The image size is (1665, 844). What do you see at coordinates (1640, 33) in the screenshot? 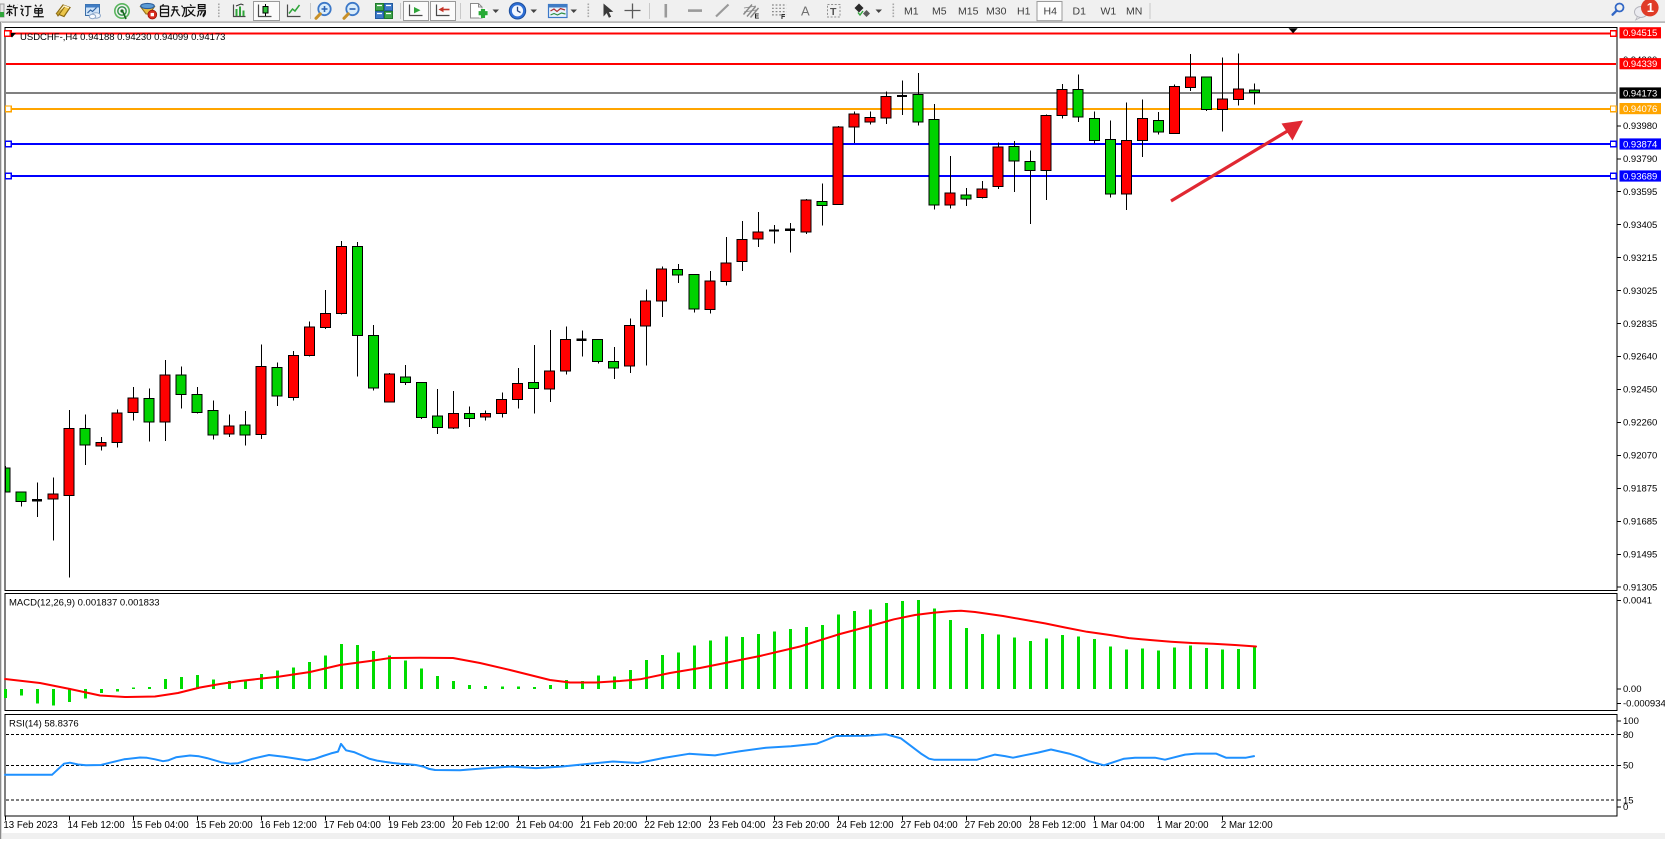
I see `svg-text: 0.94515` at bounding box center [1640, 33].